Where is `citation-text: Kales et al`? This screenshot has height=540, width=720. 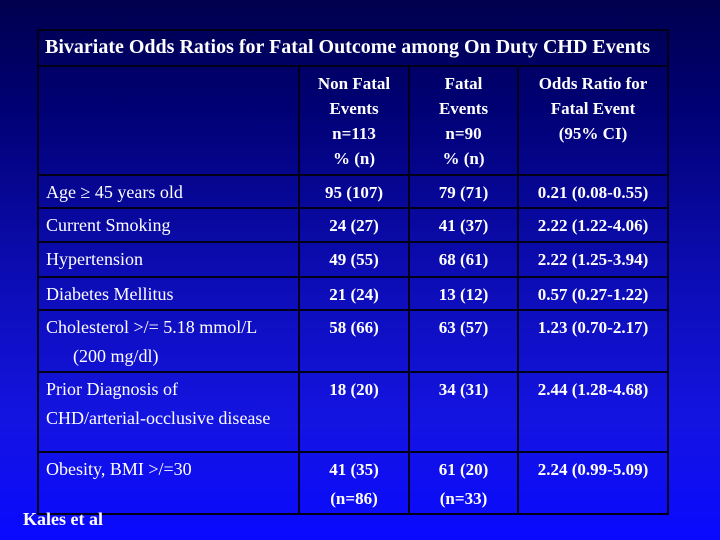
citation-text: Kales et al is located at coordinates (63, 519).